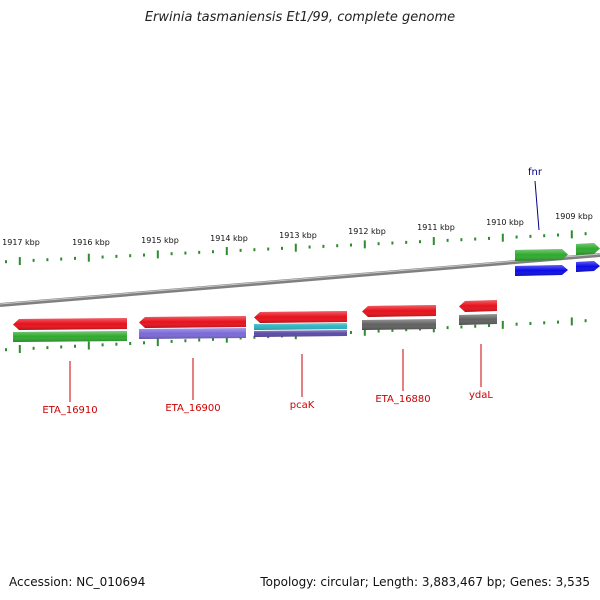 The width and height of the screenshot is (600, 600). What do you see at coordinates (505, 222) in the screenshot?
I see `scale-label: 1910 kbp` at bounding box center [505, 222].